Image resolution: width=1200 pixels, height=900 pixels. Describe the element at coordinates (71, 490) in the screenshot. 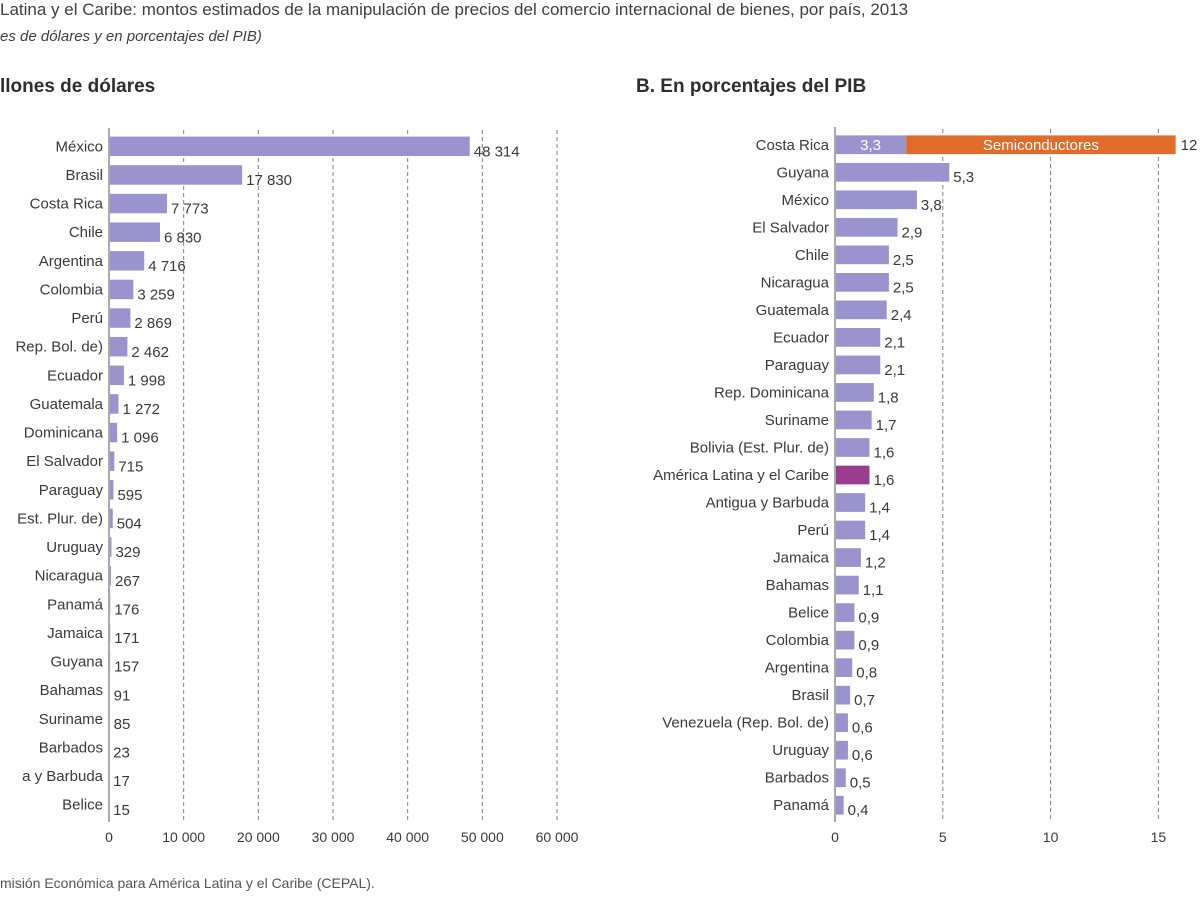

I see `panel-a-category-label: Paraguay` at that location.